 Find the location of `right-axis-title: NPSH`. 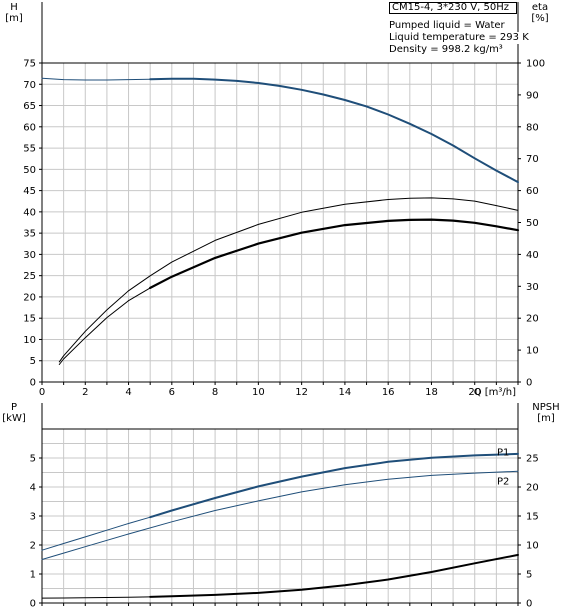

right-axis-title: NPSH is located at coordinates (545, 407).